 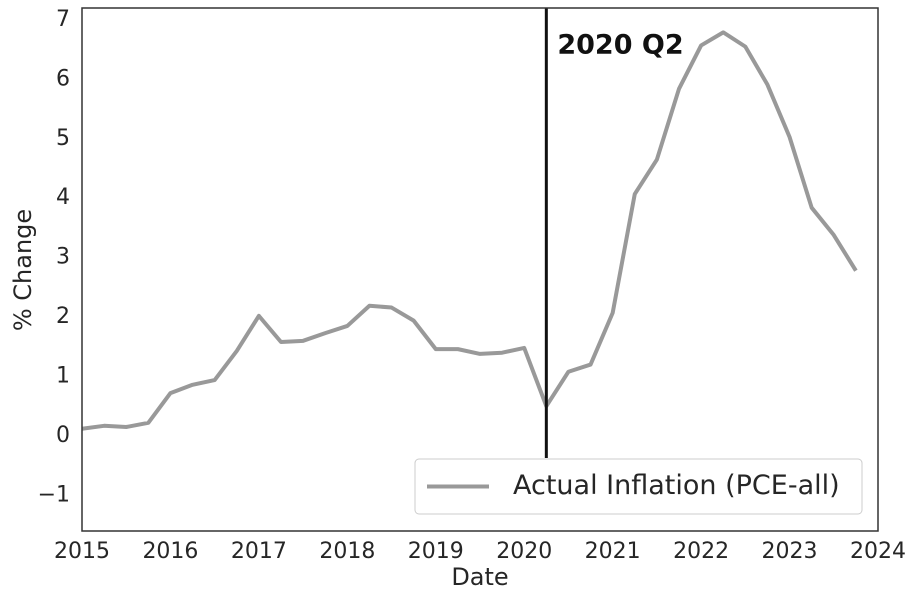 I want to click on x-tick-label: 2020, so click(x=524, y=551).